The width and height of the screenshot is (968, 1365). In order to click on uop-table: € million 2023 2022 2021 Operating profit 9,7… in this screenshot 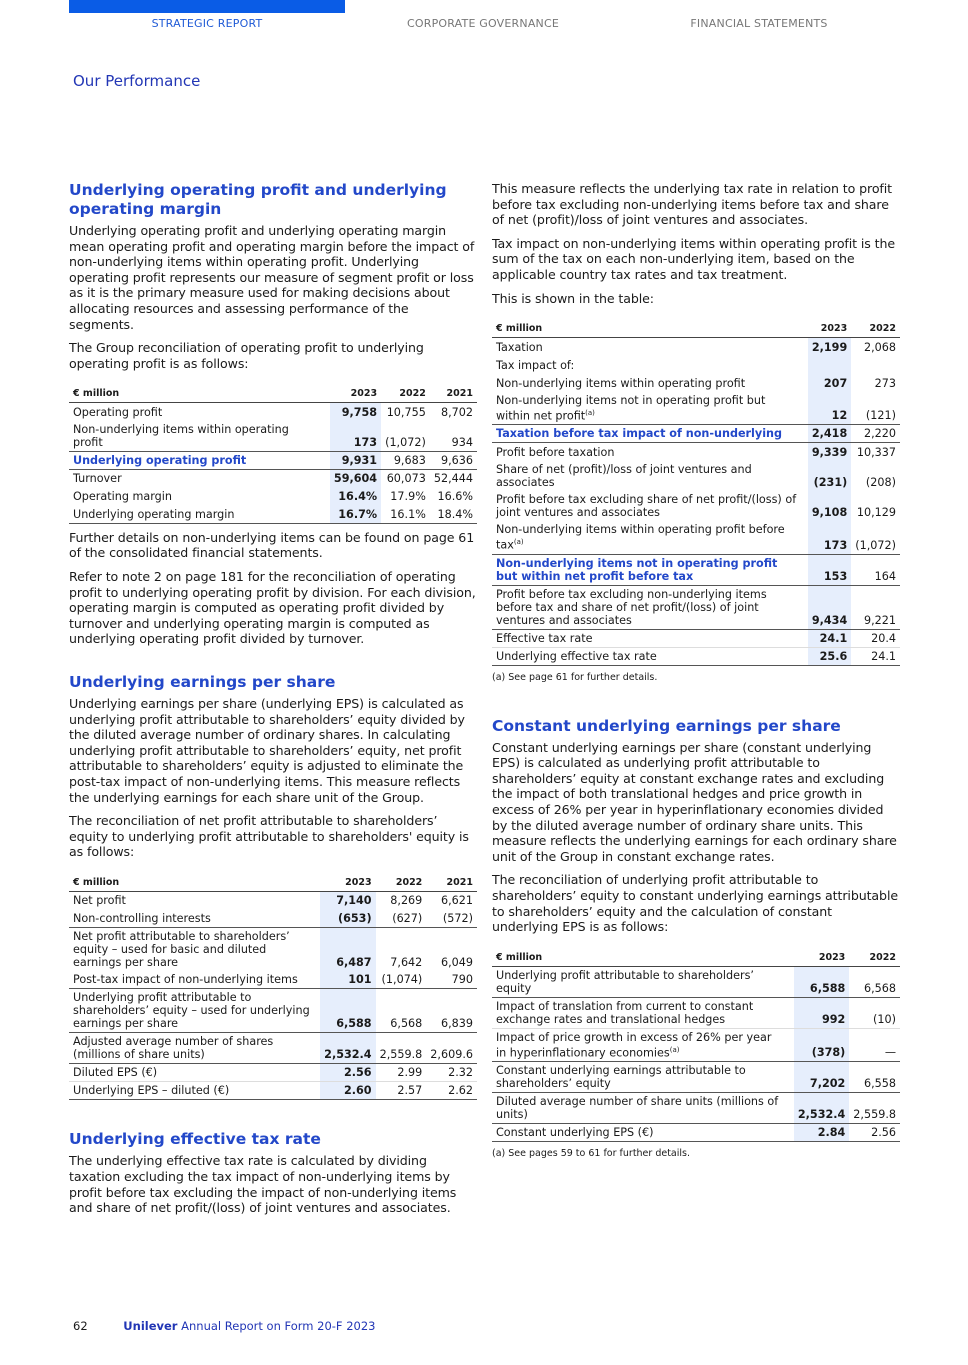, I will do `click(273, 454)`.